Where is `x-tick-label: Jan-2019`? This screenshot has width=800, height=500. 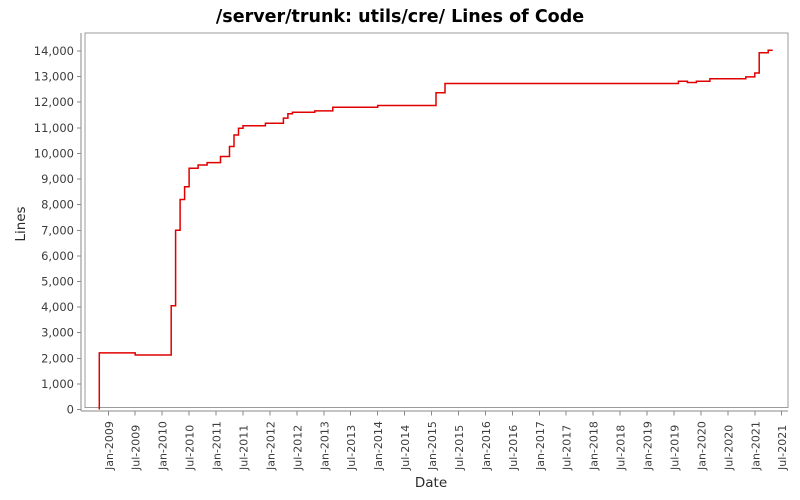 x-tick-label: Jan-2019 is located at coordinates (648, 446).